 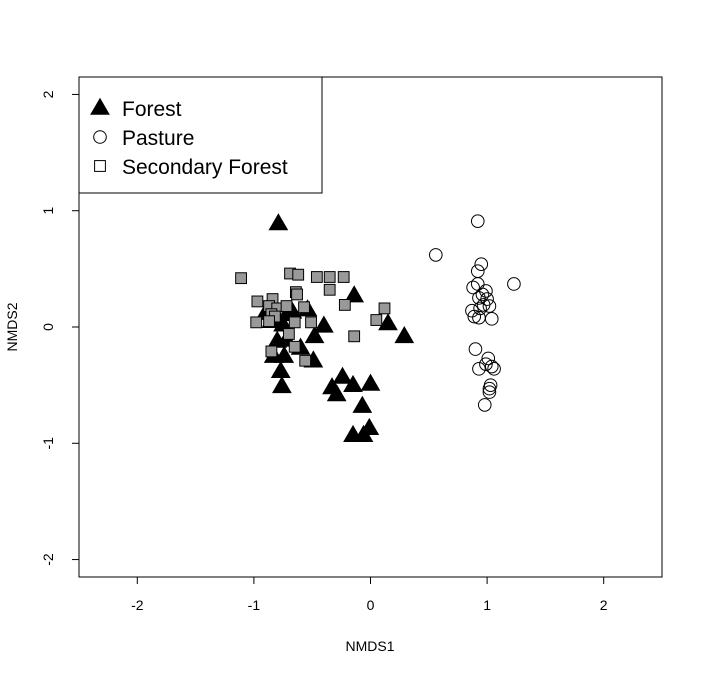 I want to click on y-tick-label: 0, so click(x=48, y=327).